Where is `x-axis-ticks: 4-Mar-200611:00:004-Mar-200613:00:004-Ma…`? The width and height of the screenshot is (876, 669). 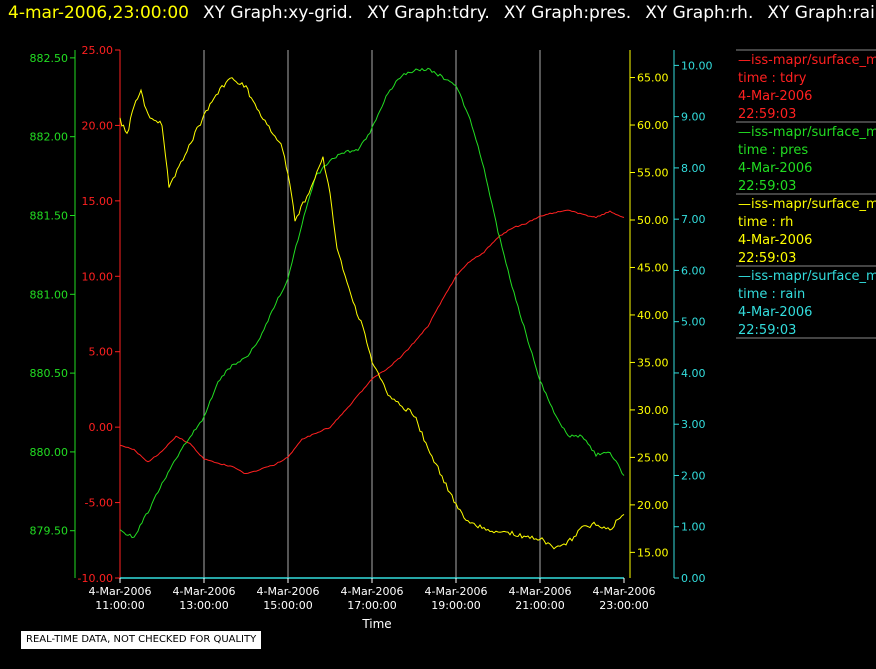
x-axis-ticks: 4-Mar-200611:00:004-Mar-200613:00:004-Ma… is located at coordinates (372, 595).